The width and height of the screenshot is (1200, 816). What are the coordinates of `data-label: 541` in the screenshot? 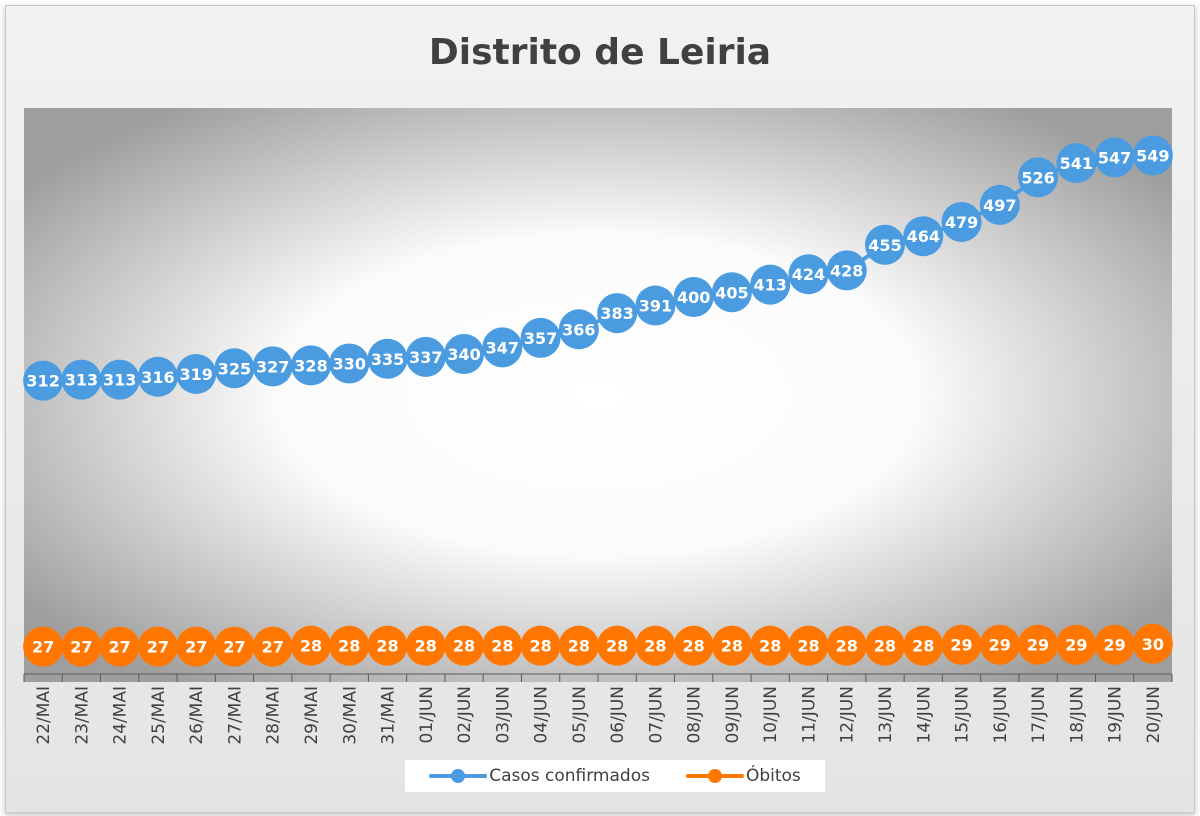 It's located at (1076, 163).